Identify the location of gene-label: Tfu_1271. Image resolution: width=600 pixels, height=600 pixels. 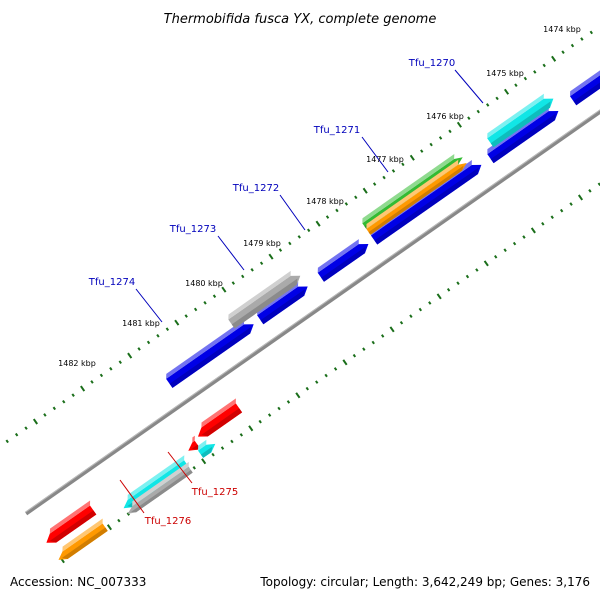
(336, 130).